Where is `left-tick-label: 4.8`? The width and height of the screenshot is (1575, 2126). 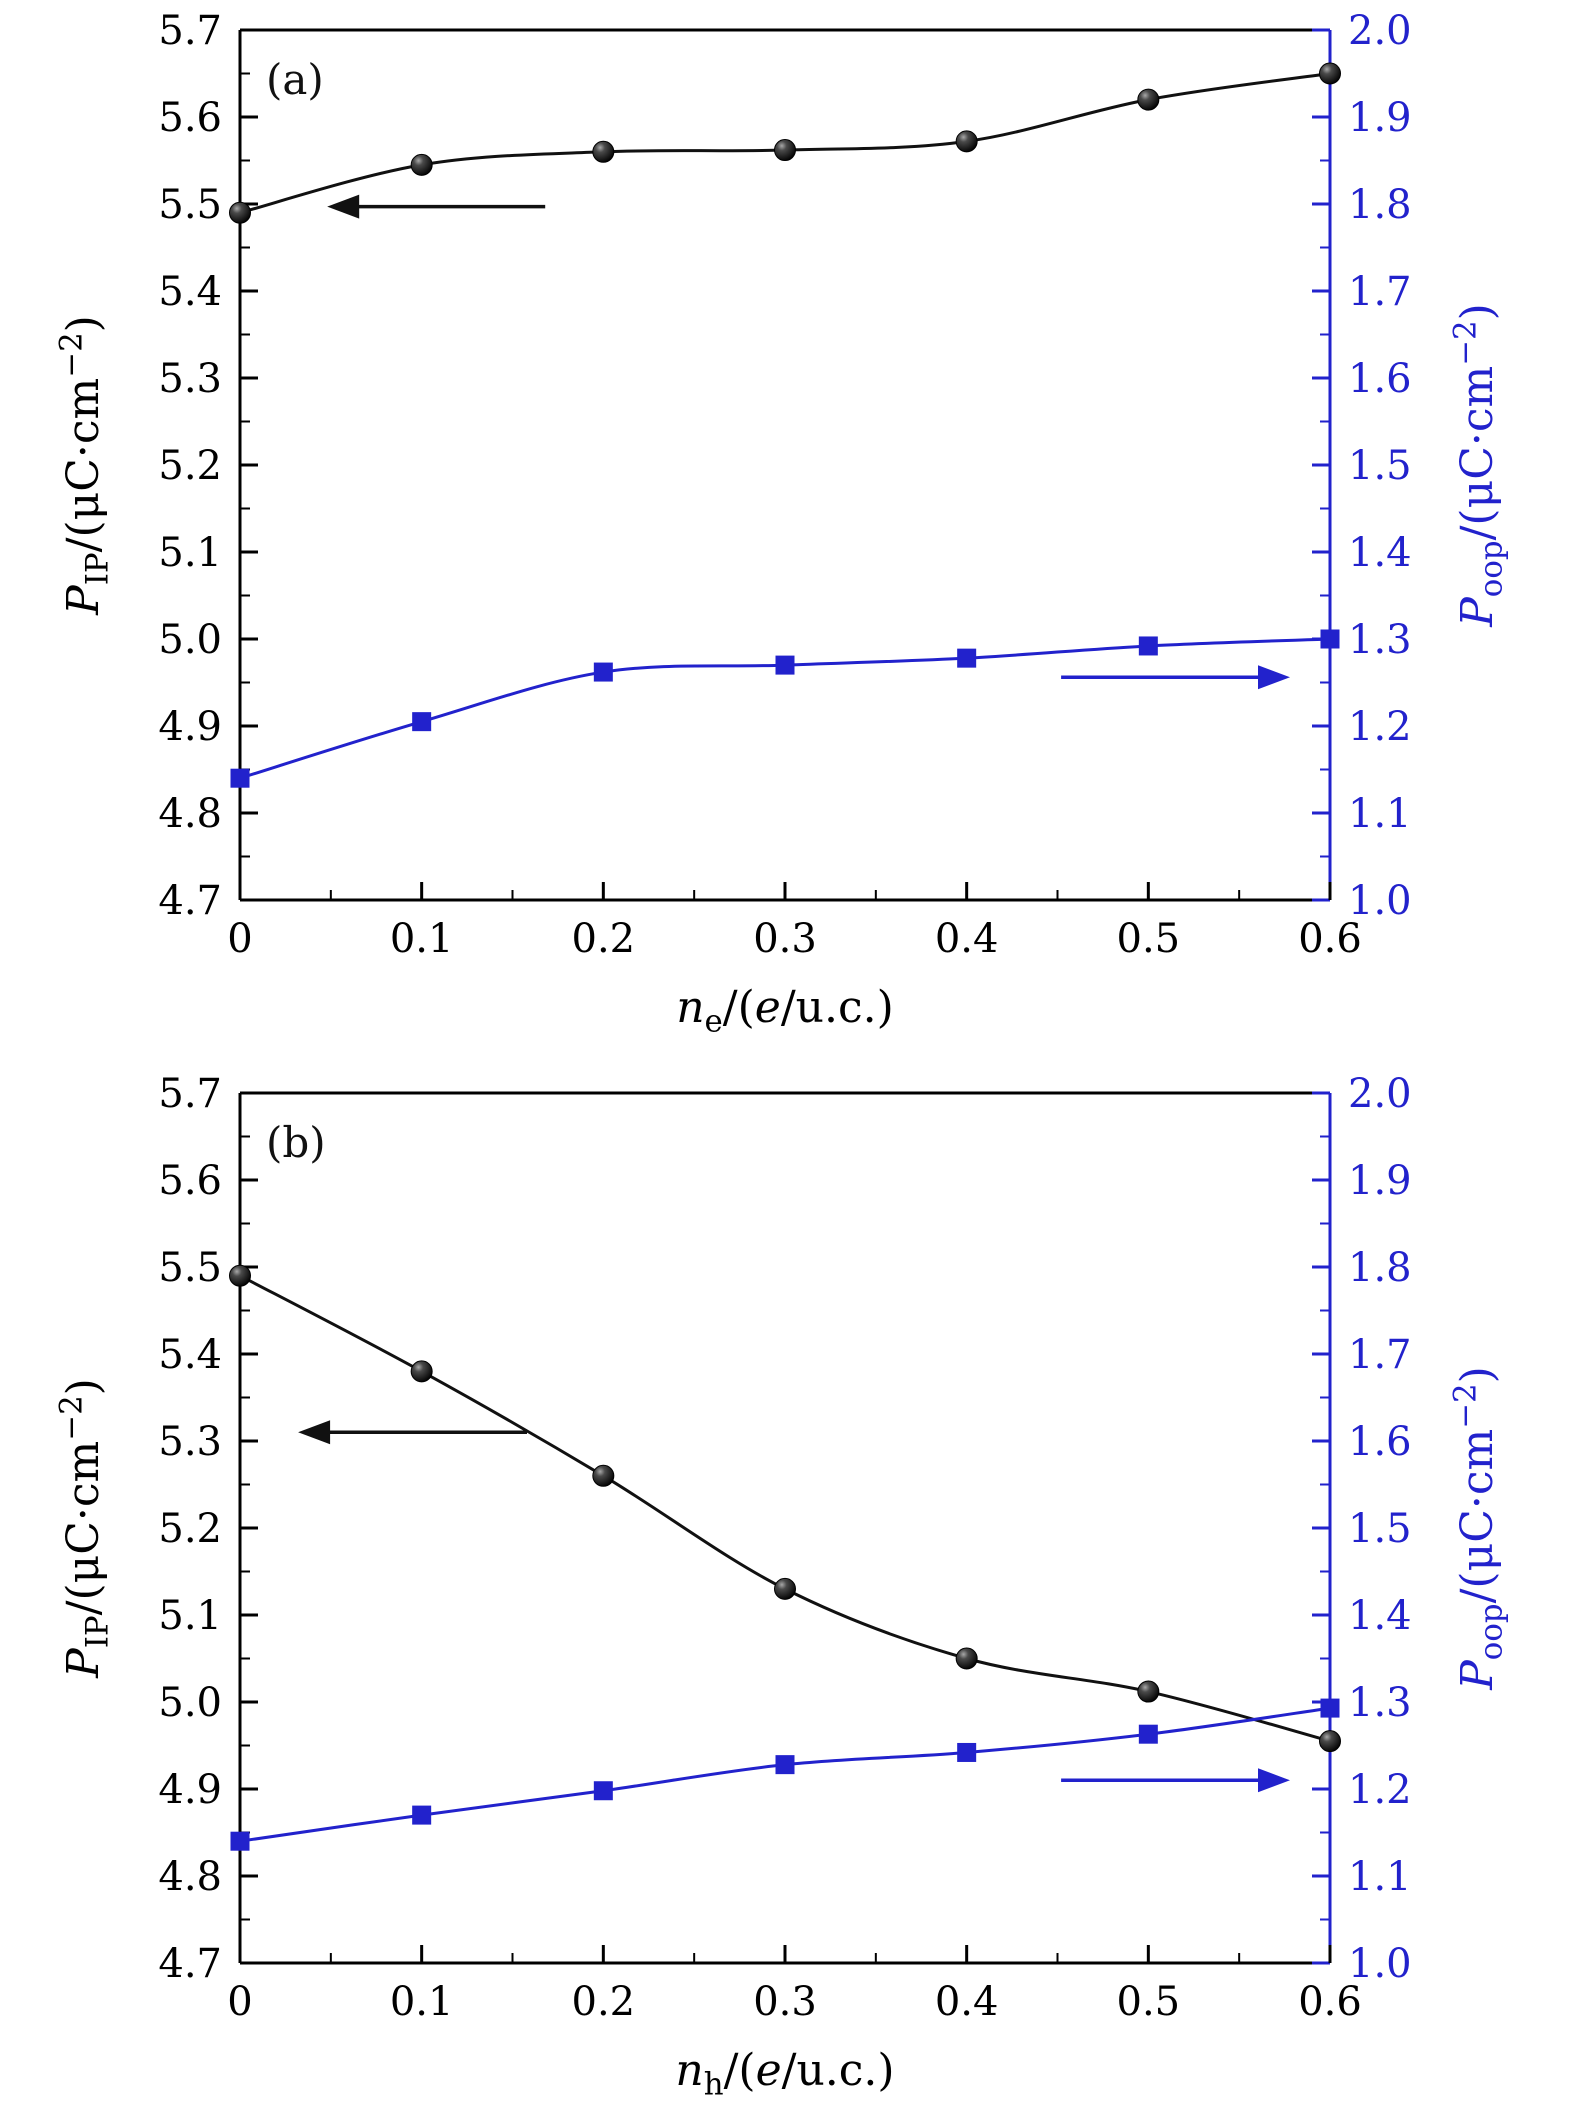 left-tick-label: 4.8 is located at coordinates (190, 814).